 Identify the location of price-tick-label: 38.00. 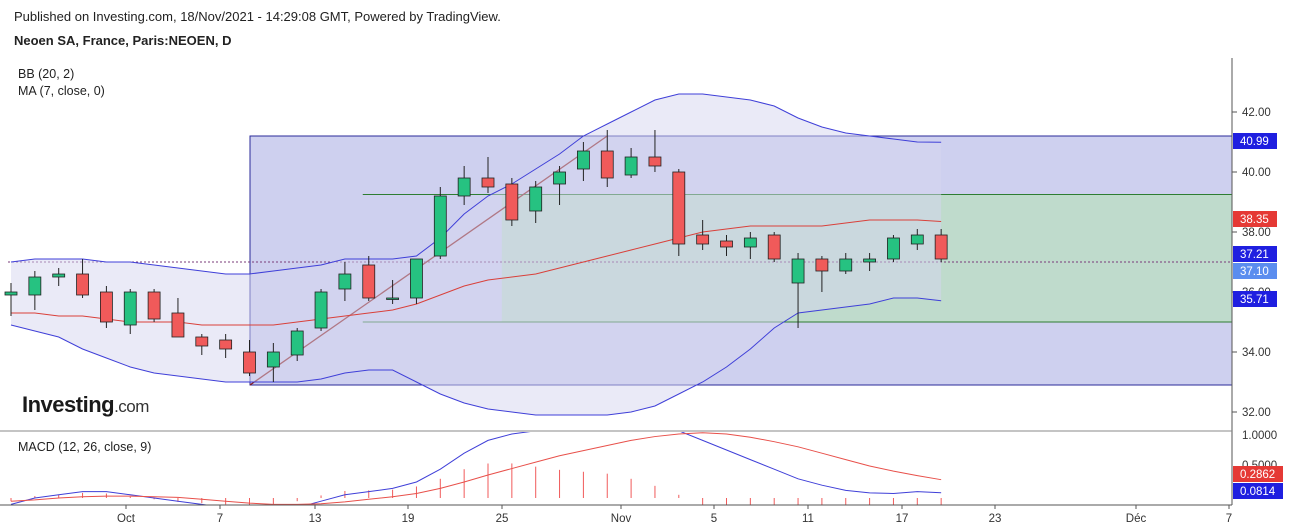
(1256, 233).